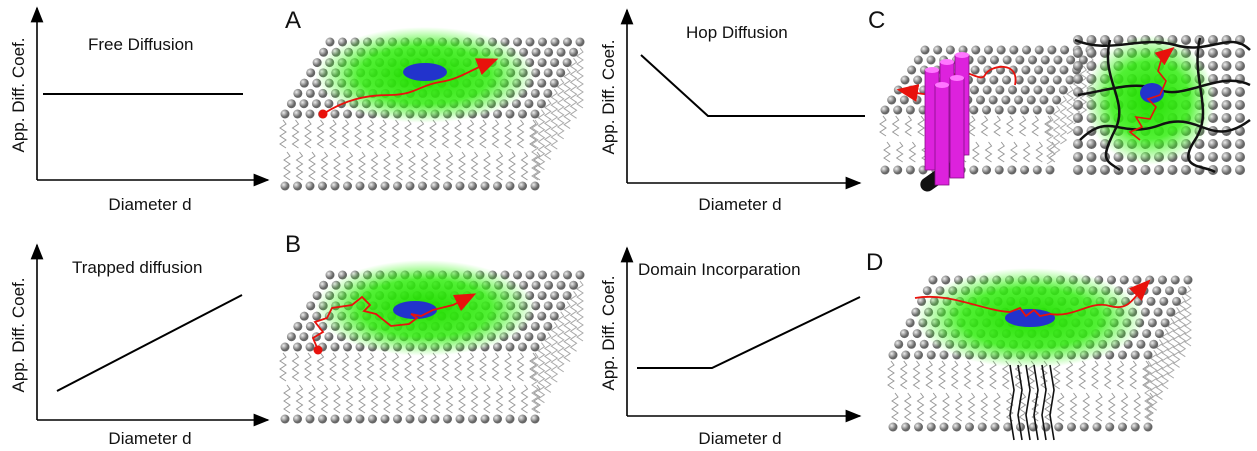 Image resolution: width=1257 pixels, height=451 pixels. What do you see at coordinates (1028, 402) in the screenshot?
I see `ordered-tail` at bounding box center [1028, 402].